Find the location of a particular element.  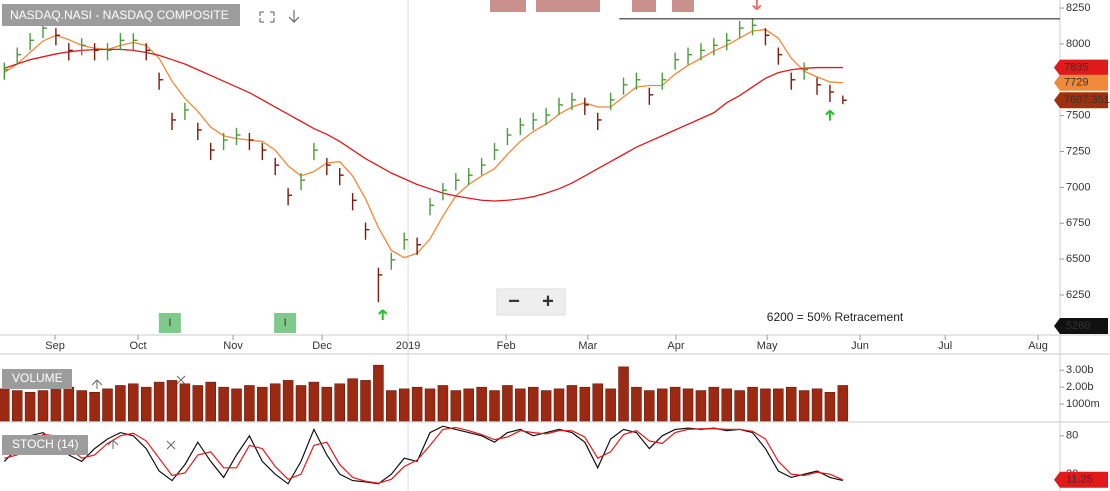

x-tick-label: Jul is located at coordinates (945, 346).